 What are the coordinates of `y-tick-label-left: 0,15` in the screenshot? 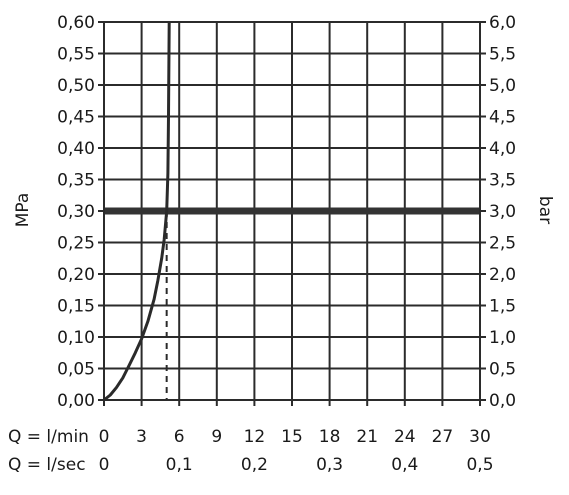 It's located at (76, 307).